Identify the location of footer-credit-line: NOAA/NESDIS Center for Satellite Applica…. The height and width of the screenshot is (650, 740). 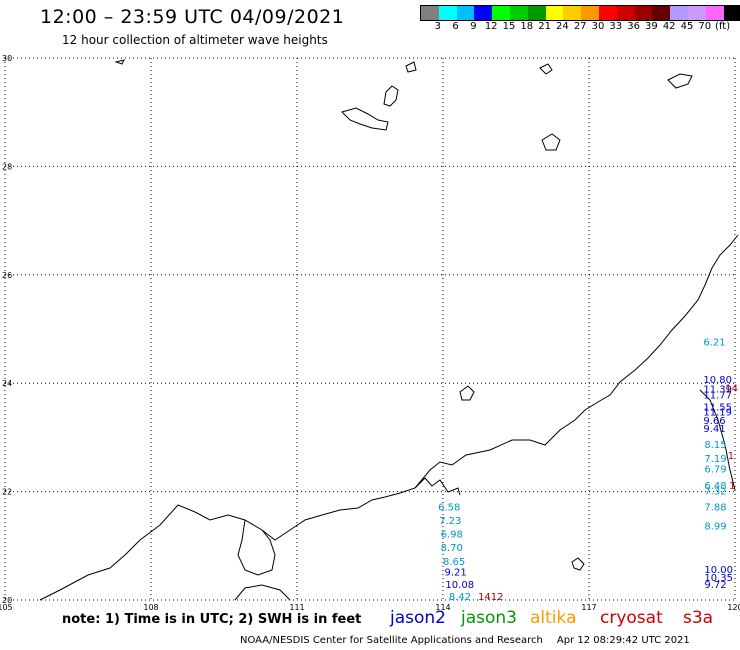
(465, 640).